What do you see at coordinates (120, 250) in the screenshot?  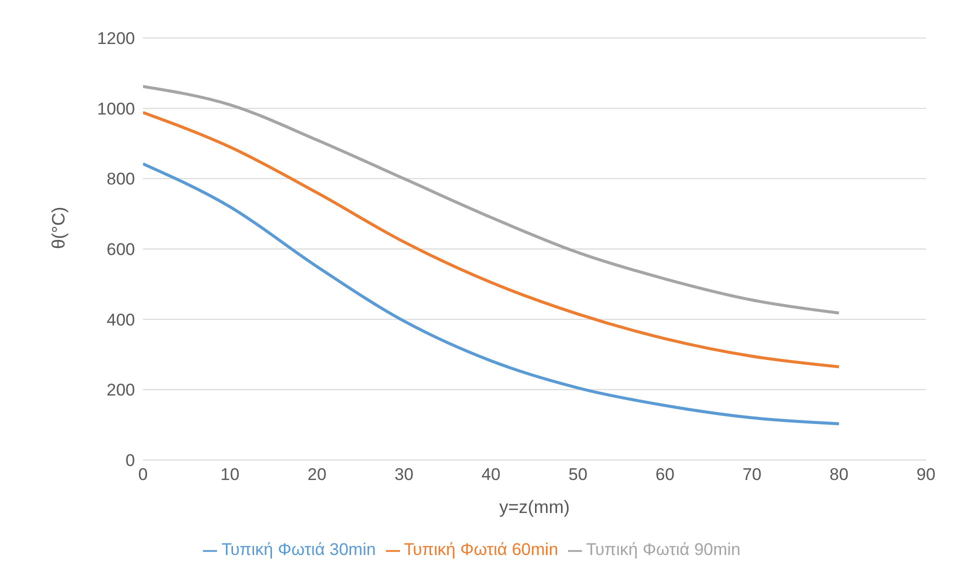 I see `y-tick-label: 600` at bounding box center [120, 250].